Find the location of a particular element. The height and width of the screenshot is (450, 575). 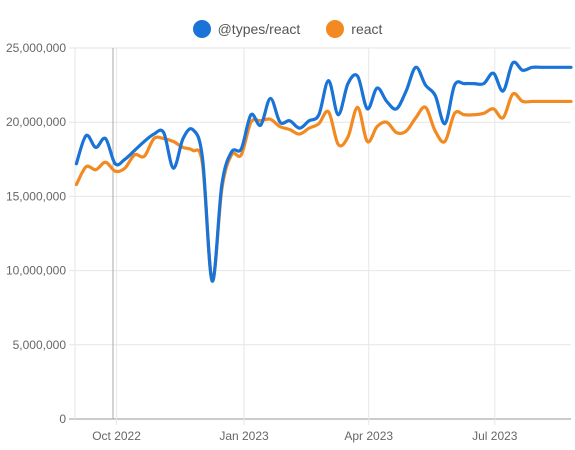

y-tick-label: 5,000,000 is located at coordinates (40, 345).